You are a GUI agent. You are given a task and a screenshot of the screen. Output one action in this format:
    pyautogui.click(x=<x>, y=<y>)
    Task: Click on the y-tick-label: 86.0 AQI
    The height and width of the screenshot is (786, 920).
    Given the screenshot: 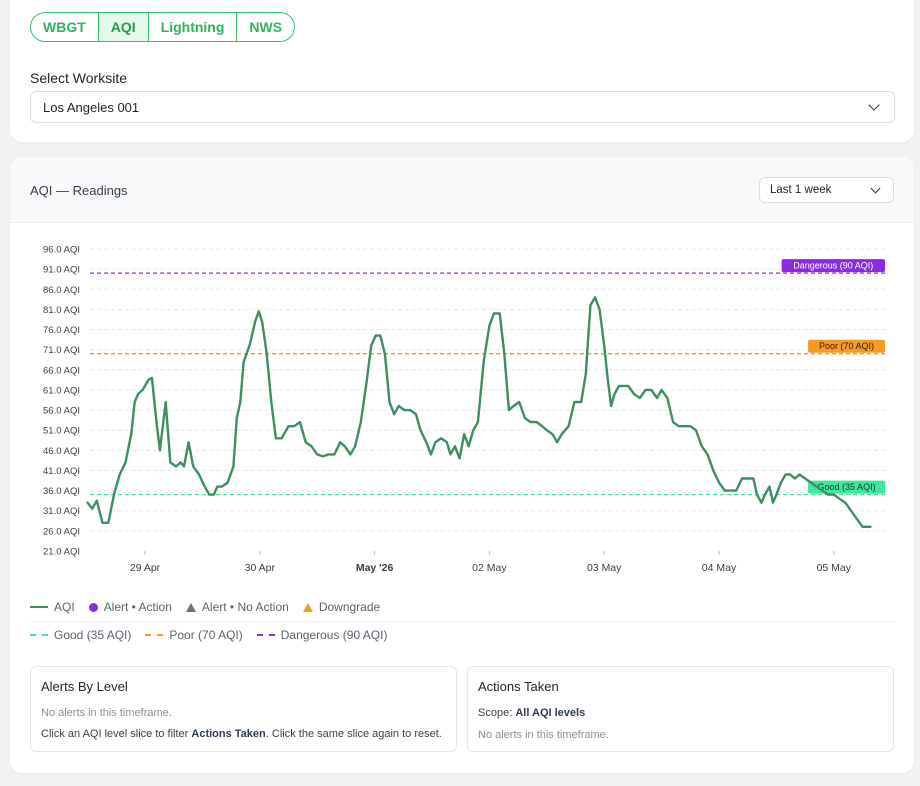 What is the action you would take?
    pyautogui.click(x=61, y=290)
    